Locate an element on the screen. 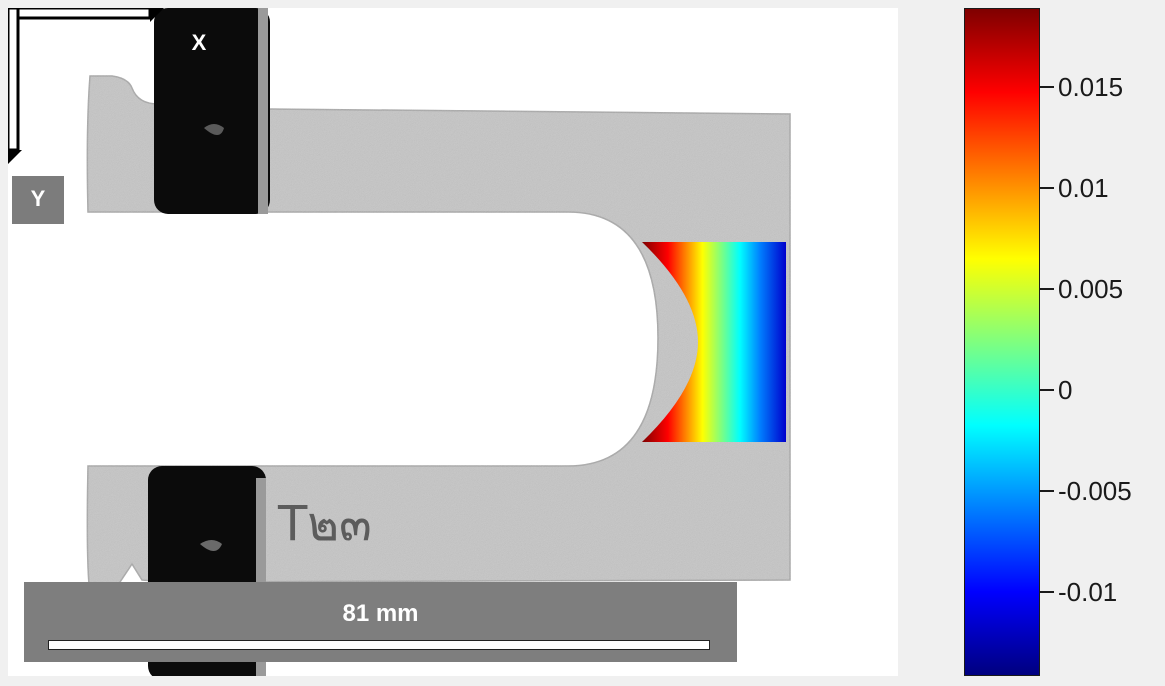 The image size is (1165, 686). colorbar is located at coordinates (1002, 342).